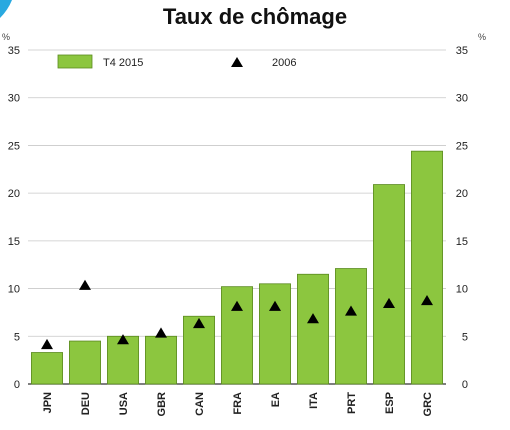 The height and width of the screenshot is (430, 510). I want to click on y-tick-label-left: 25, so click(14, 146).